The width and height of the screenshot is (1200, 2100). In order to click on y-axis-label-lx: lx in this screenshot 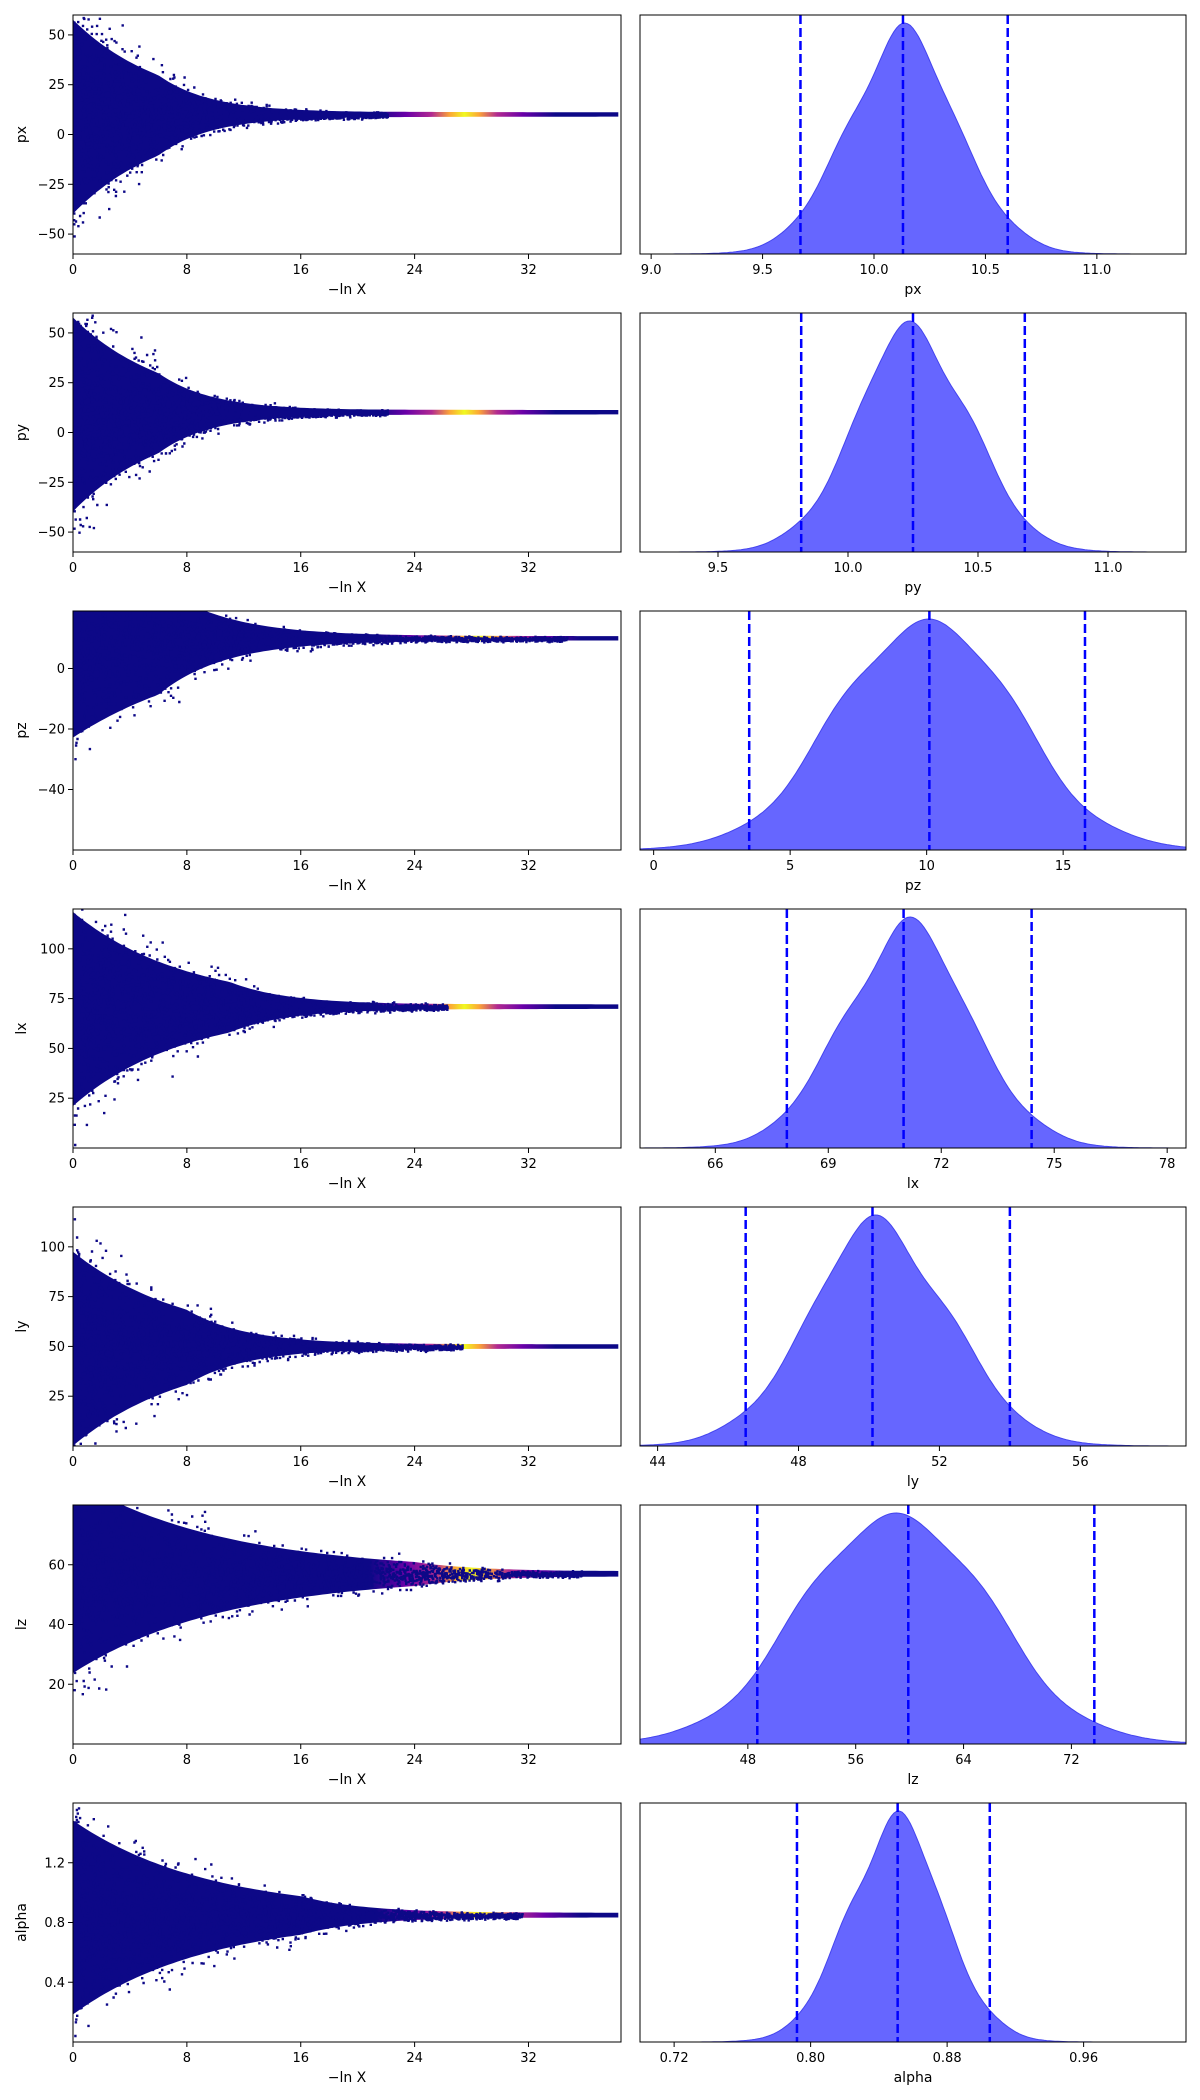, I will do `click(22, 1028)`.